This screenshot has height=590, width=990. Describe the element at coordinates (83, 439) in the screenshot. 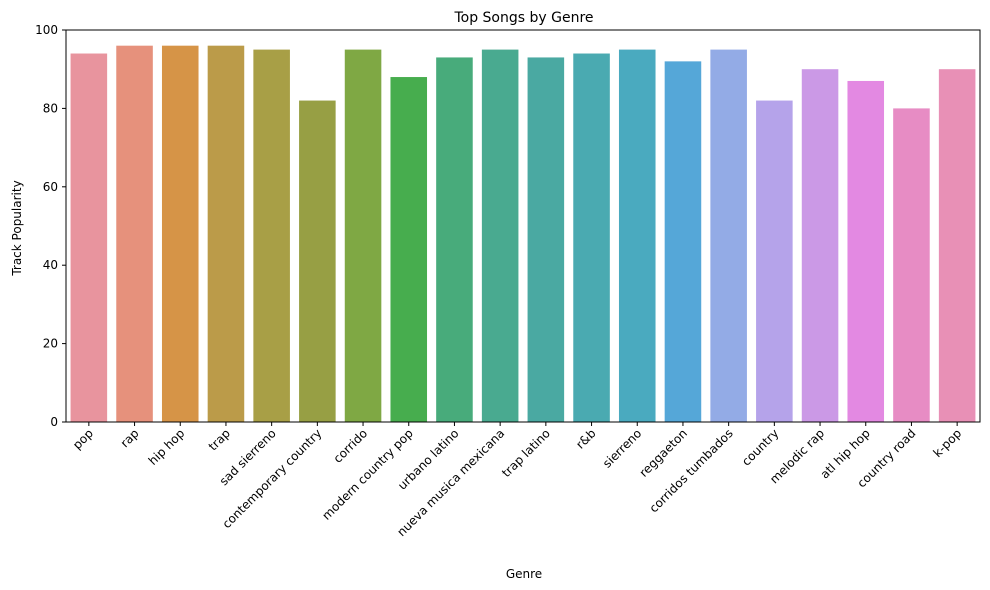

I see `x-tick-label-0: pop` at that location.